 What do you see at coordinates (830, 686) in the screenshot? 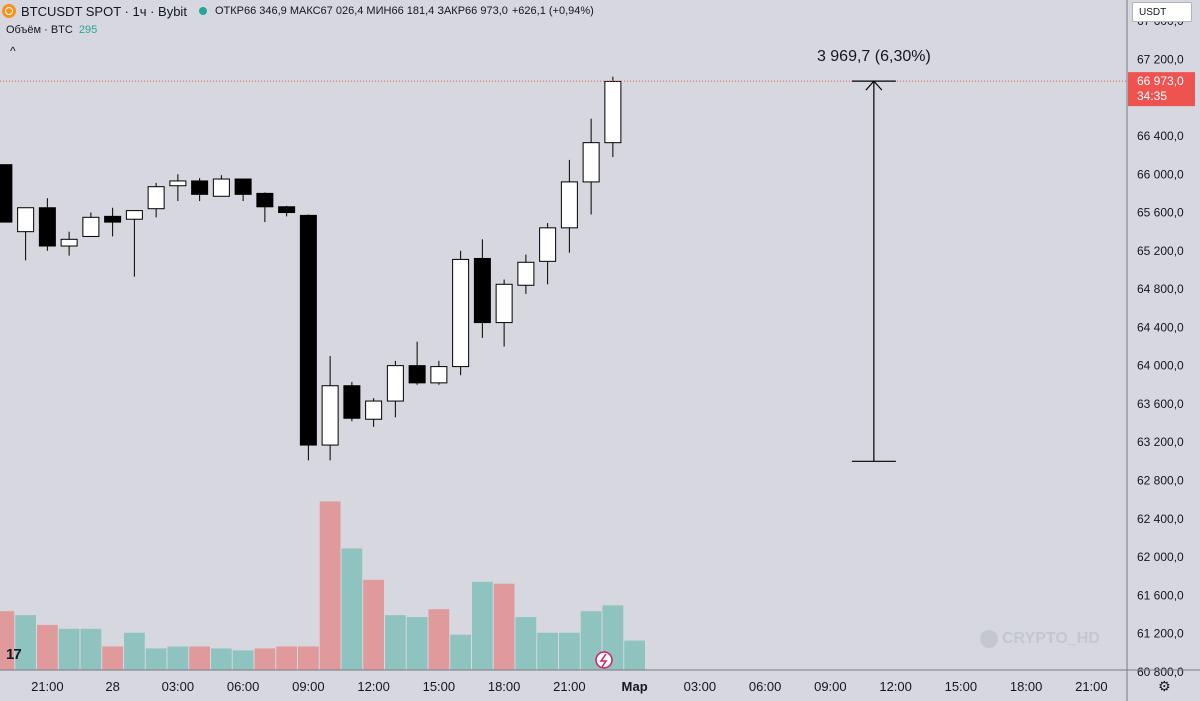
I see `time-tick-label: 09:00` at bounding box center [830, 686].